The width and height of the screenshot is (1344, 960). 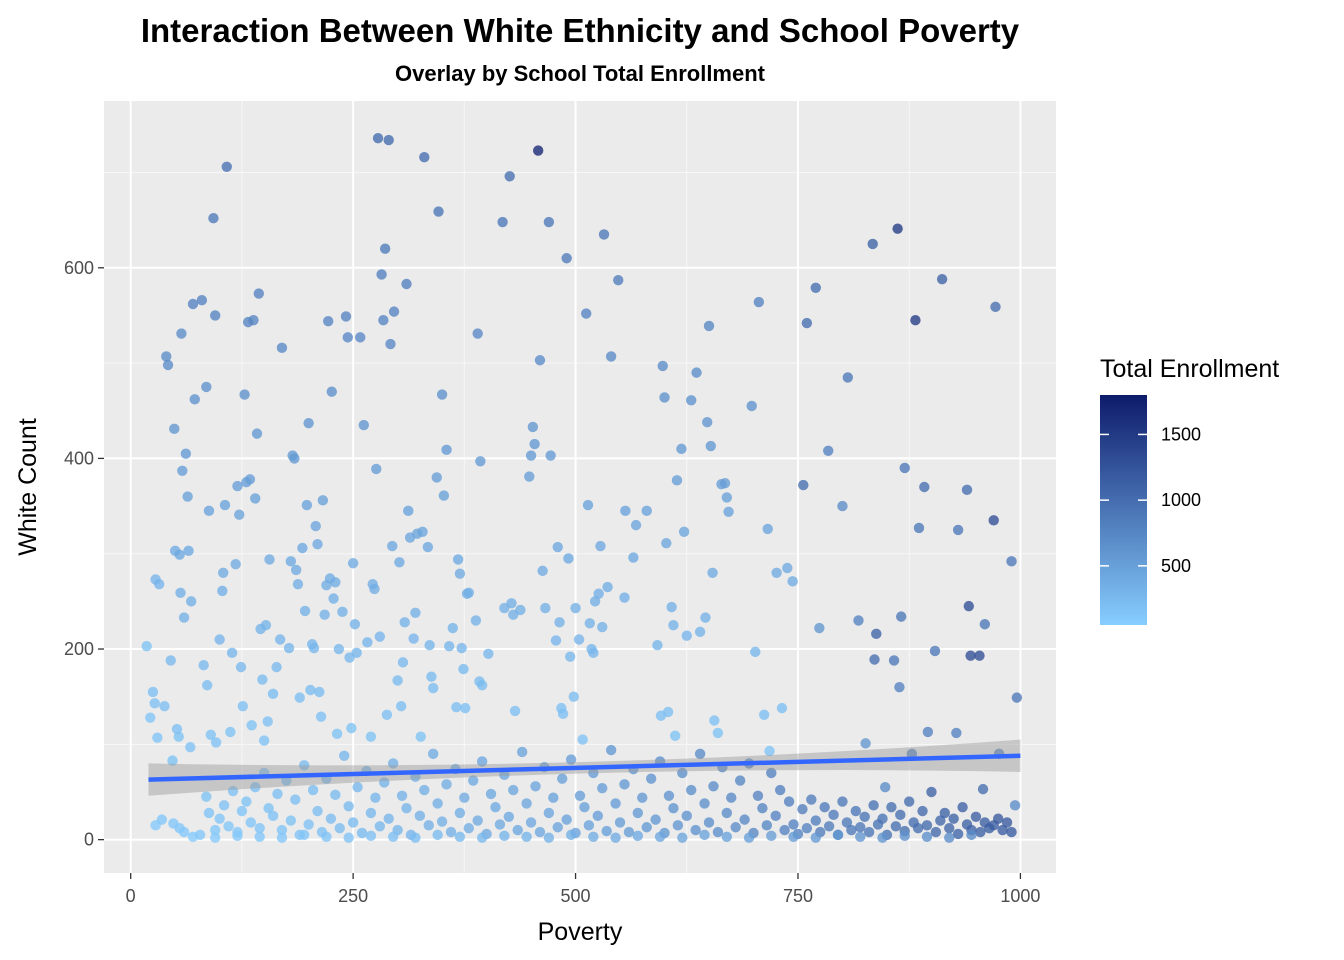 What do you see at coordinates (84, 554) in the screenshot?
I see `y-axis-ticks: 0 200 400 600` at bounding box center [84, 554].